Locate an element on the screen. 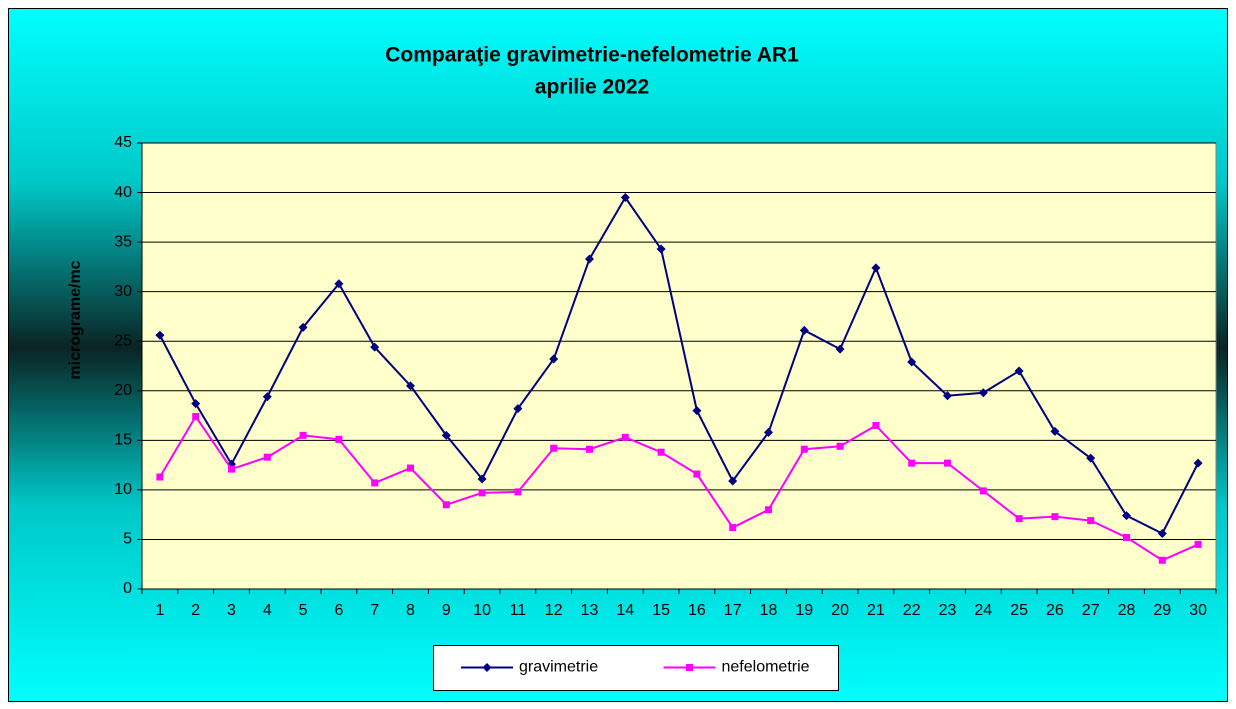 Image resolution: width=1236 pixels, height=709 pixels. x-tick-label: 6 is located at coordinates (338, 610).